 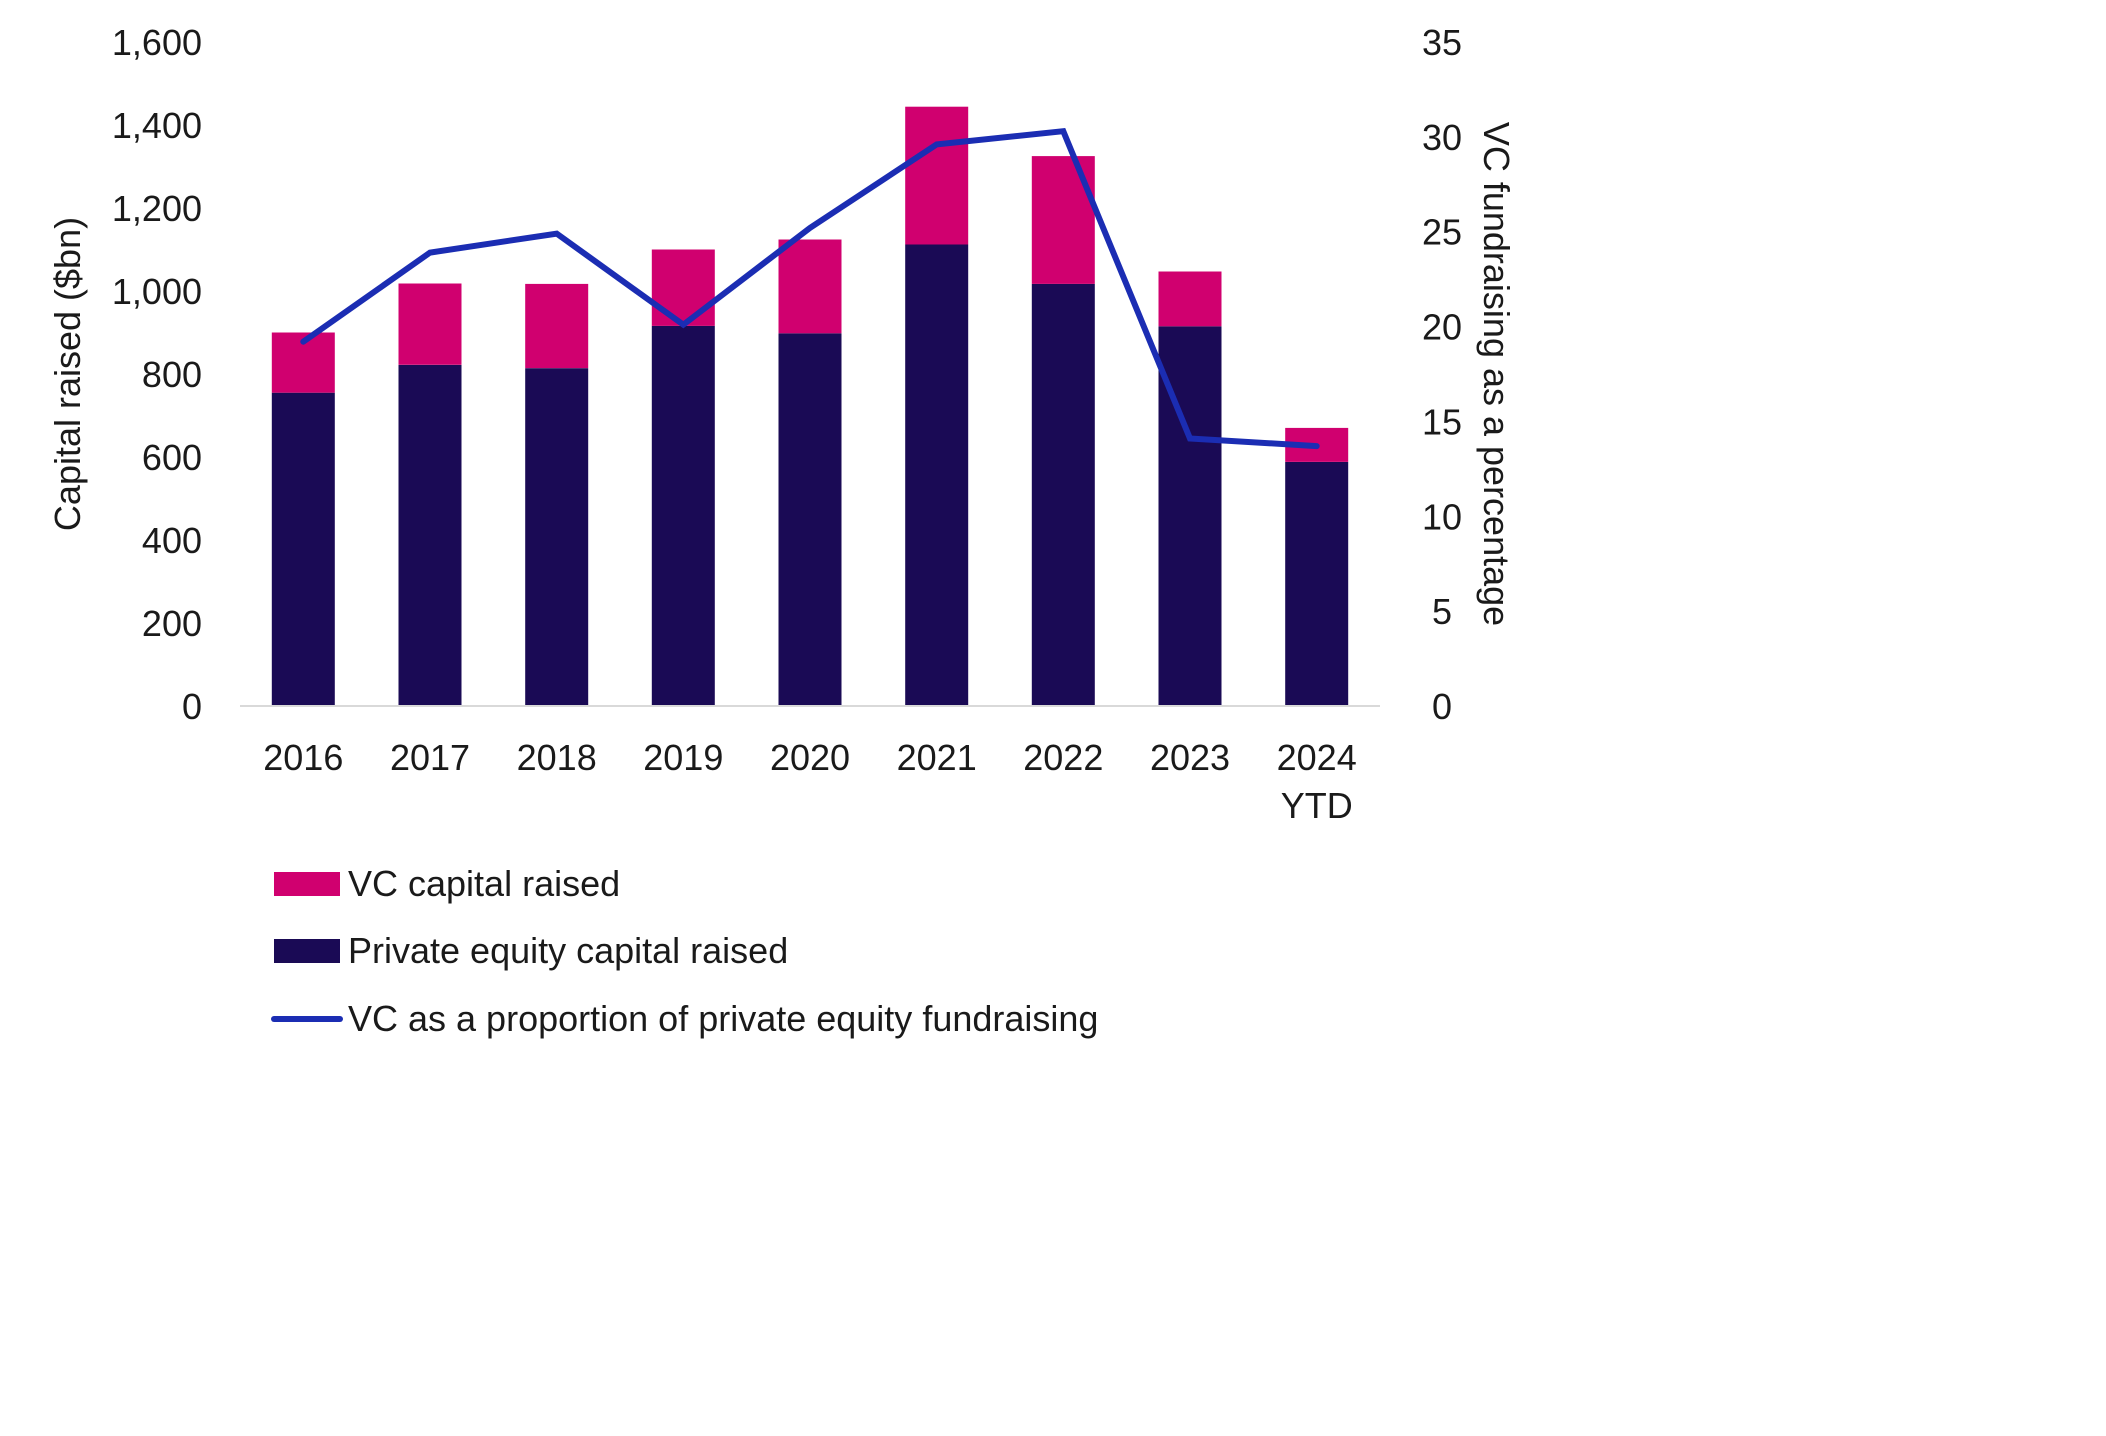 What do you see at coordinates (557, 757) in the screenshot?
I see `x-tick-2: 2018` at bounding box center [557, 757].